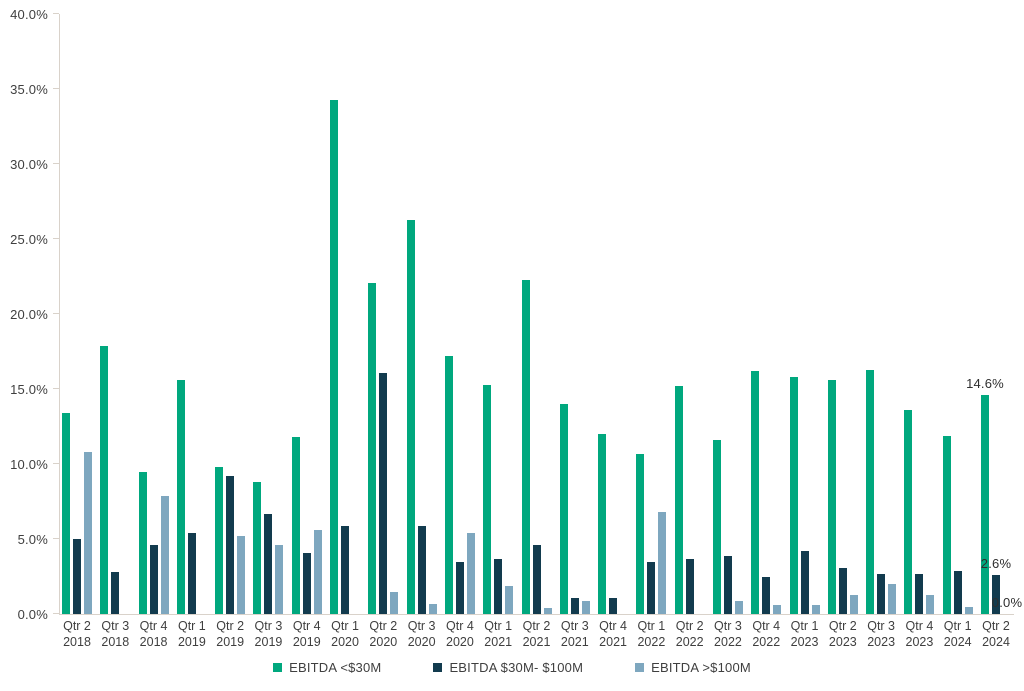 The height and width of the screenshot is (691, 1024). I want to click on legend-label: EBITDA <$30M, so click(335, 667).